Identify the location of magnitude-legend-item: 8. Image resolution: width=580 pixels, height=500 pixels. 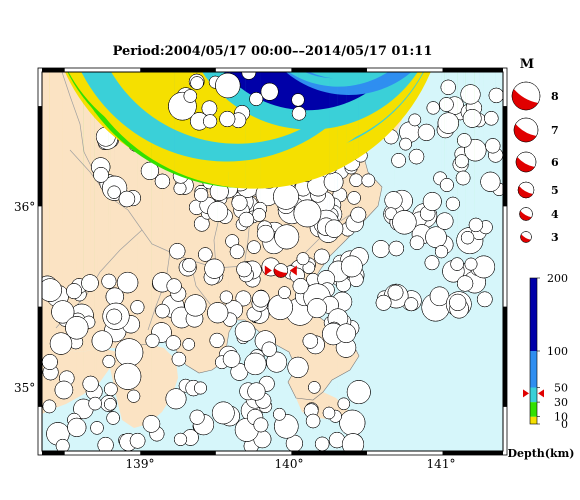
(535, 96).